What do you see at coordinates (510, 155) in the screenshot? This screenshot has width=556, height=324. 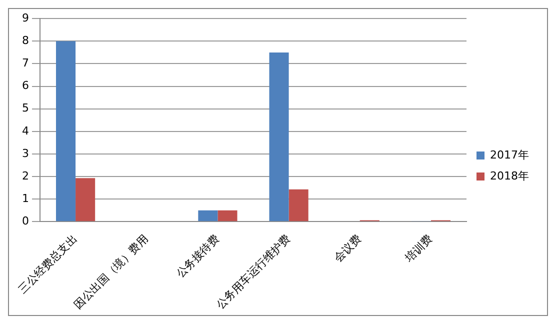 I see `legend-label: 2017年` at bounding box center [510, 155].